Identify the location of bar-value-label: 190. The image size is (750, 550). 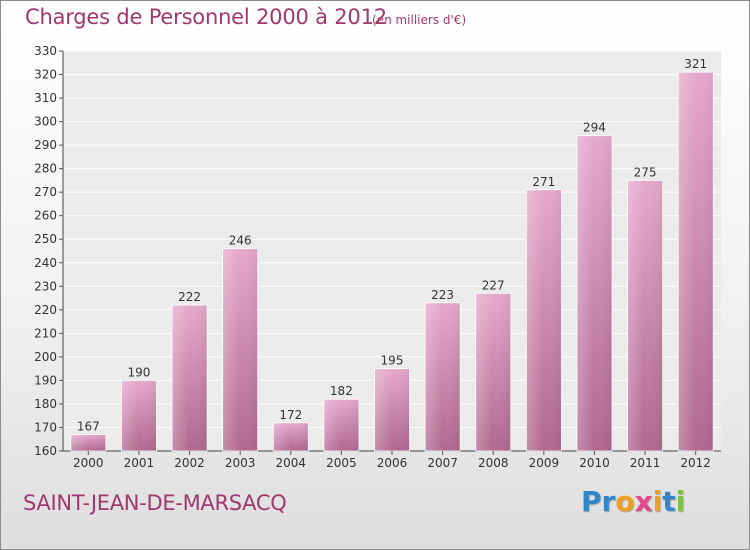
(138, 372).